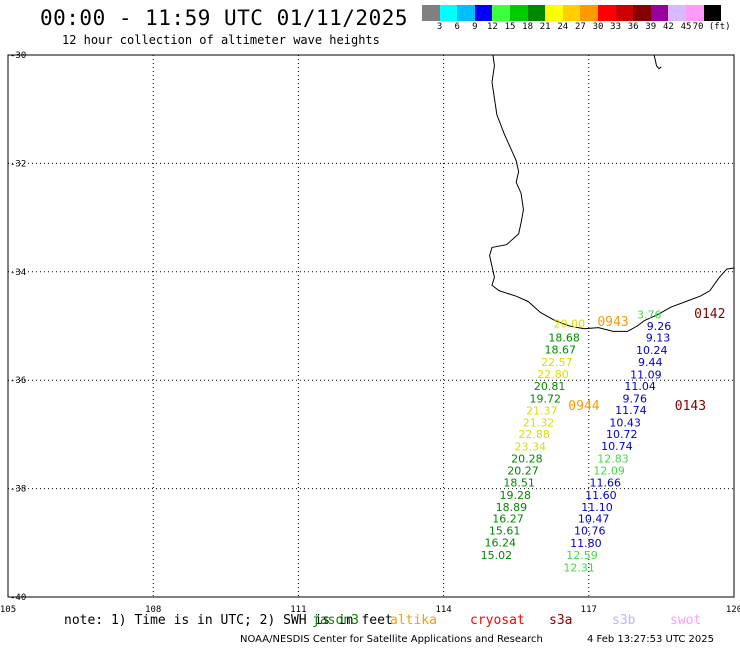  I want to click on wave-height-reading: 19.28, so click(515, 495).